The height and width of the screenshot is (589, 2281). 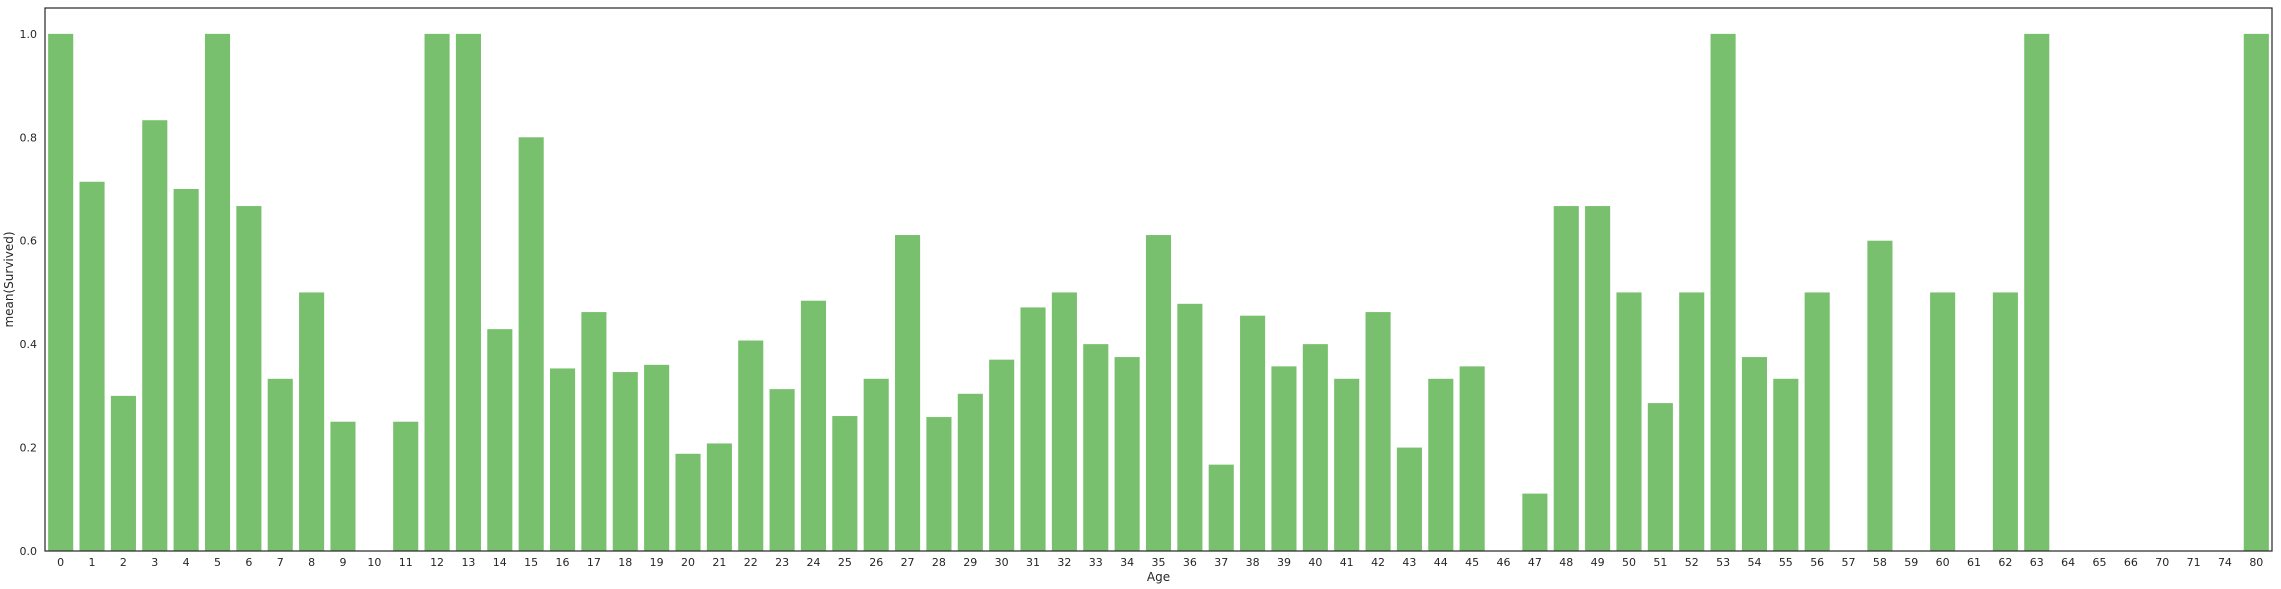 What do you see at coordinates (29, 448) in the screenshot?
I see `y-tick-label-0.2: 0.2` at bounding box center [29, 448].